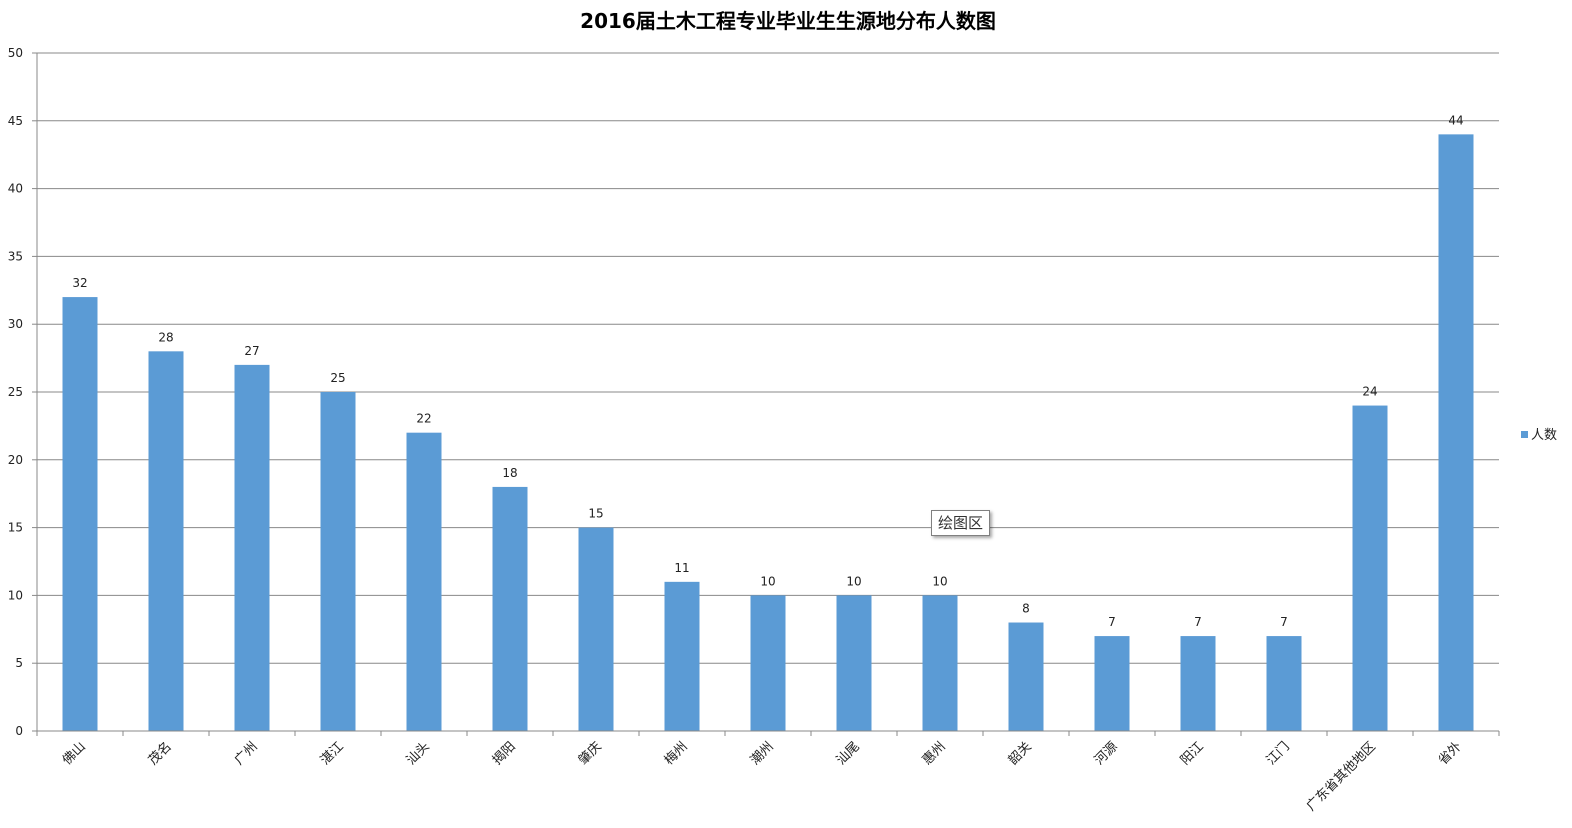  What do you see at coordinates (762, 753) in the screenshot?
I see `x-tick-label: 潮州` at bounding box center [762, 753].